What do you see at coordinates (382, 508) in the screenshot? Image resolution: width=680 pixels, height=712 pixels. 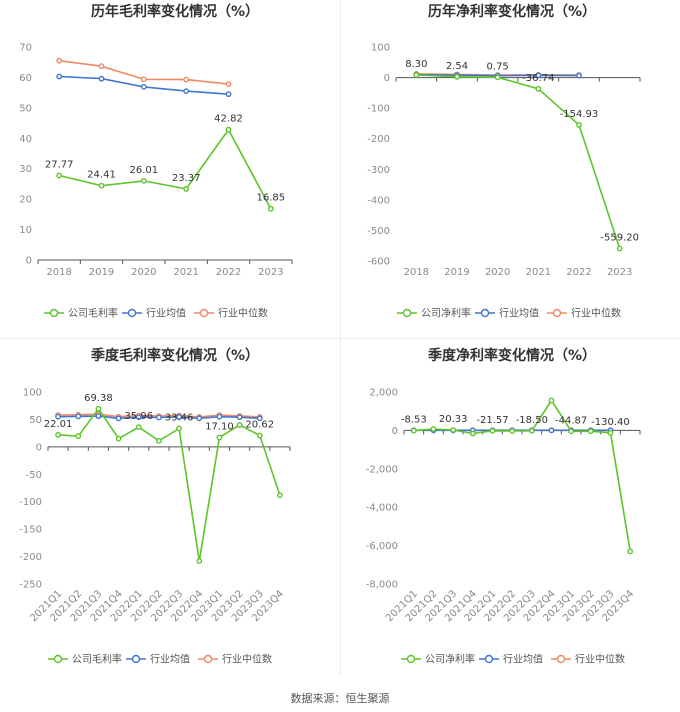 I see `y-tick-label: -4,000` at bounding box center [382, 508].